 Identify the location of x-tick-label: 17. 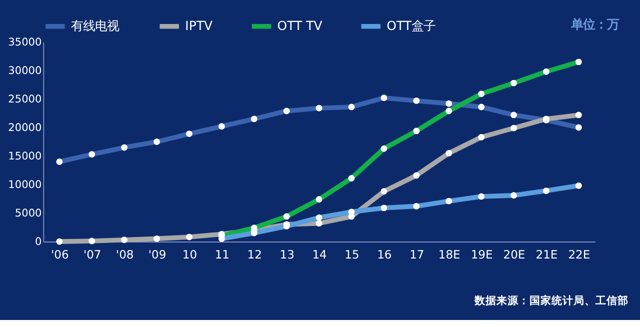
(417, 254).